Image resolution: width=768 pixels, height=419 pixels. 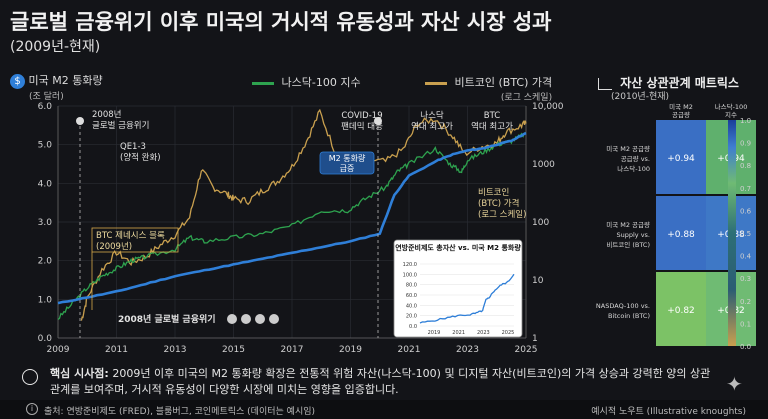 What do you see at coordinates (434, 333) in the screenshot?
I see `inset-x-tick: 2019` at bounding box center [434, 333].